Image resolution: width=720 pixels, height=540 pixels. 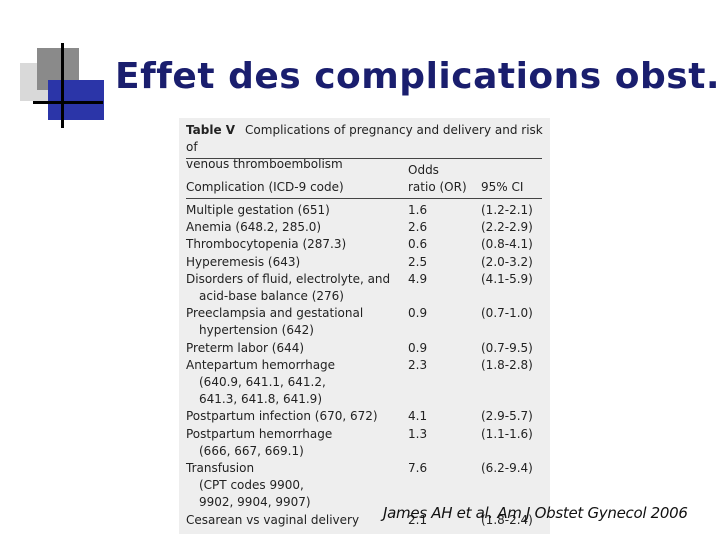 I want to click on cell-ci: (4.1-5.9), so click(x=507, y=278).